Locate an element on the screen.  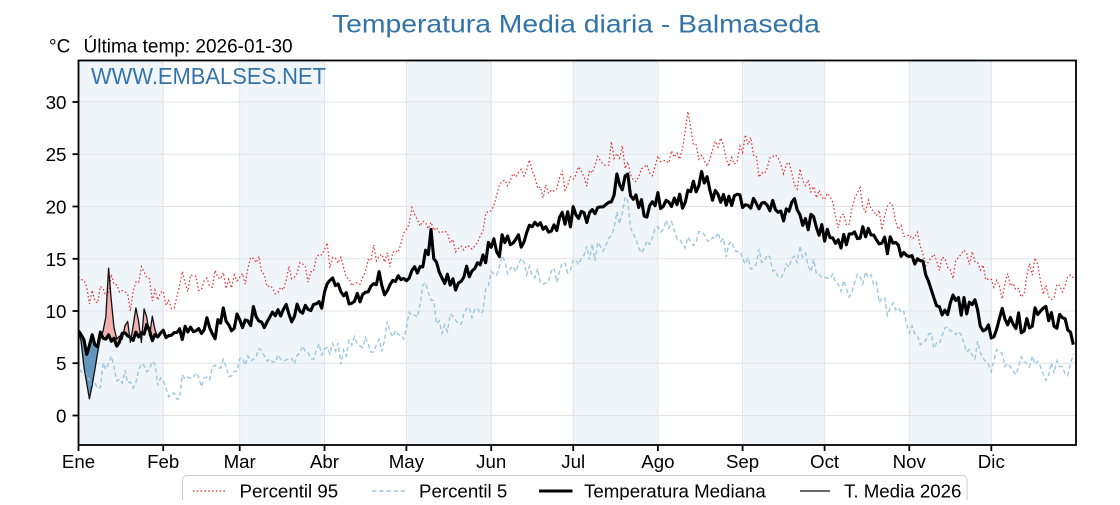
svg-text: 15 is located at coordinates (56, 259).